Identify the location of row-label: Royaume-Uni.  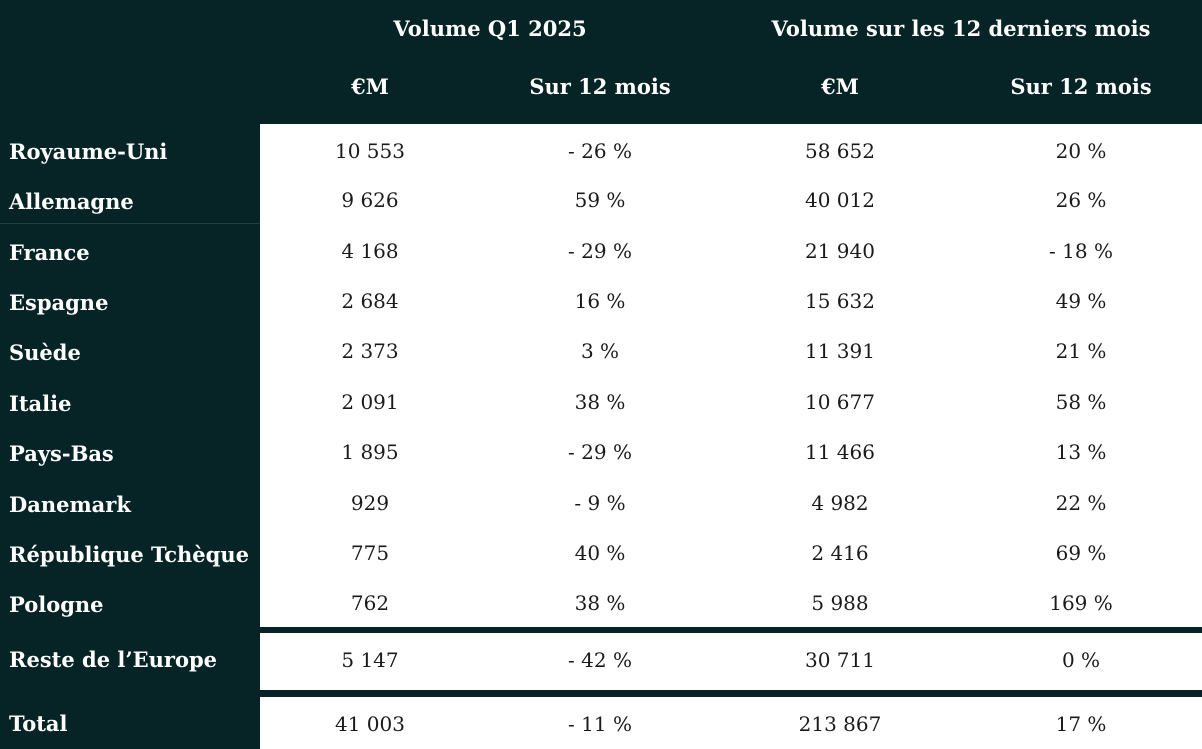
(88, 151).